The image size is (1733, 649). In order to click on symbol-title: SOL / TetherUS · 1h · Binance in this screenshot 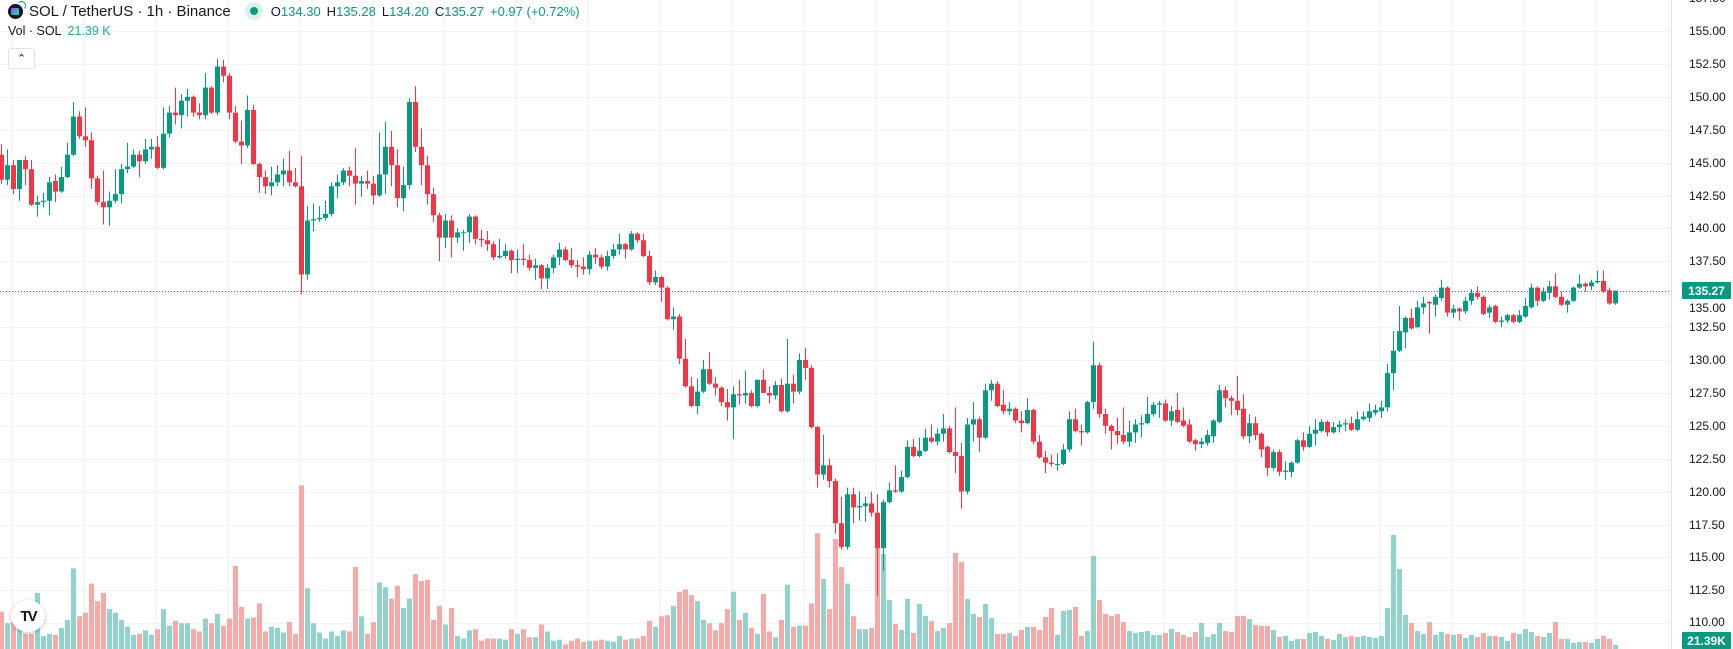, I will do `click(130, 11)`.